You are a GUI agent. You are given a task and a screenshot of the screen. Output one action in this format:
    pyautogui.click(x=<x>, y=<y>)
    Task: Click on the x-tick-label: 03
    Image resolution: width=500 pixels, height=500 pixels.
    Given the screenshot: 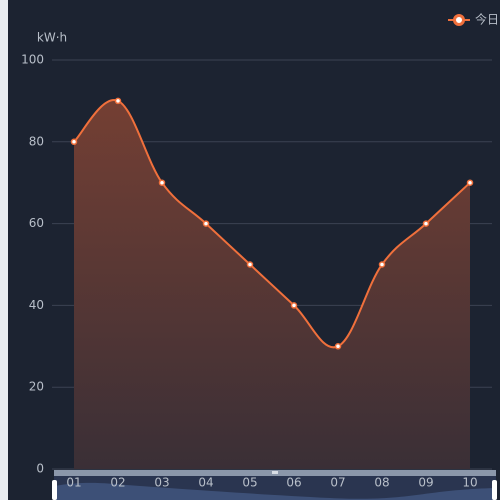 What is the action you would take?
    pyautogui.click(x=161, y=483)
    